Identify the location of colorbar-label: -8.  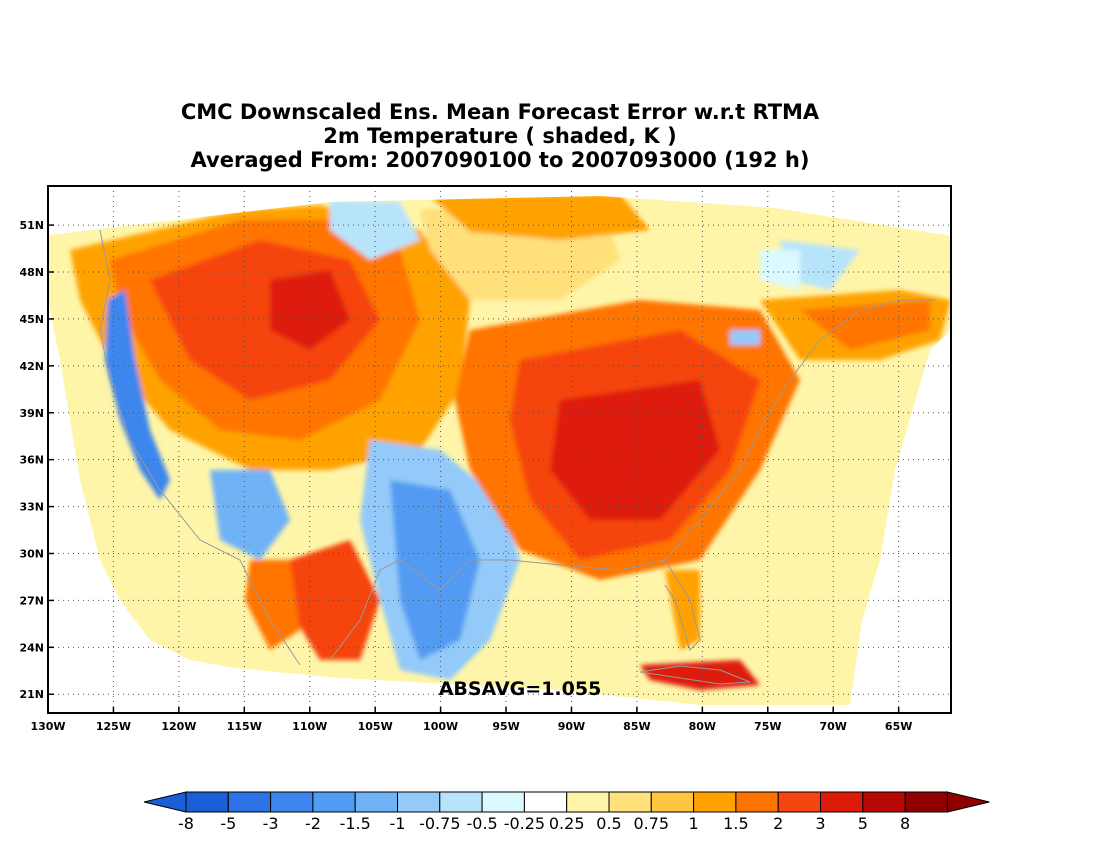
(186, 823).